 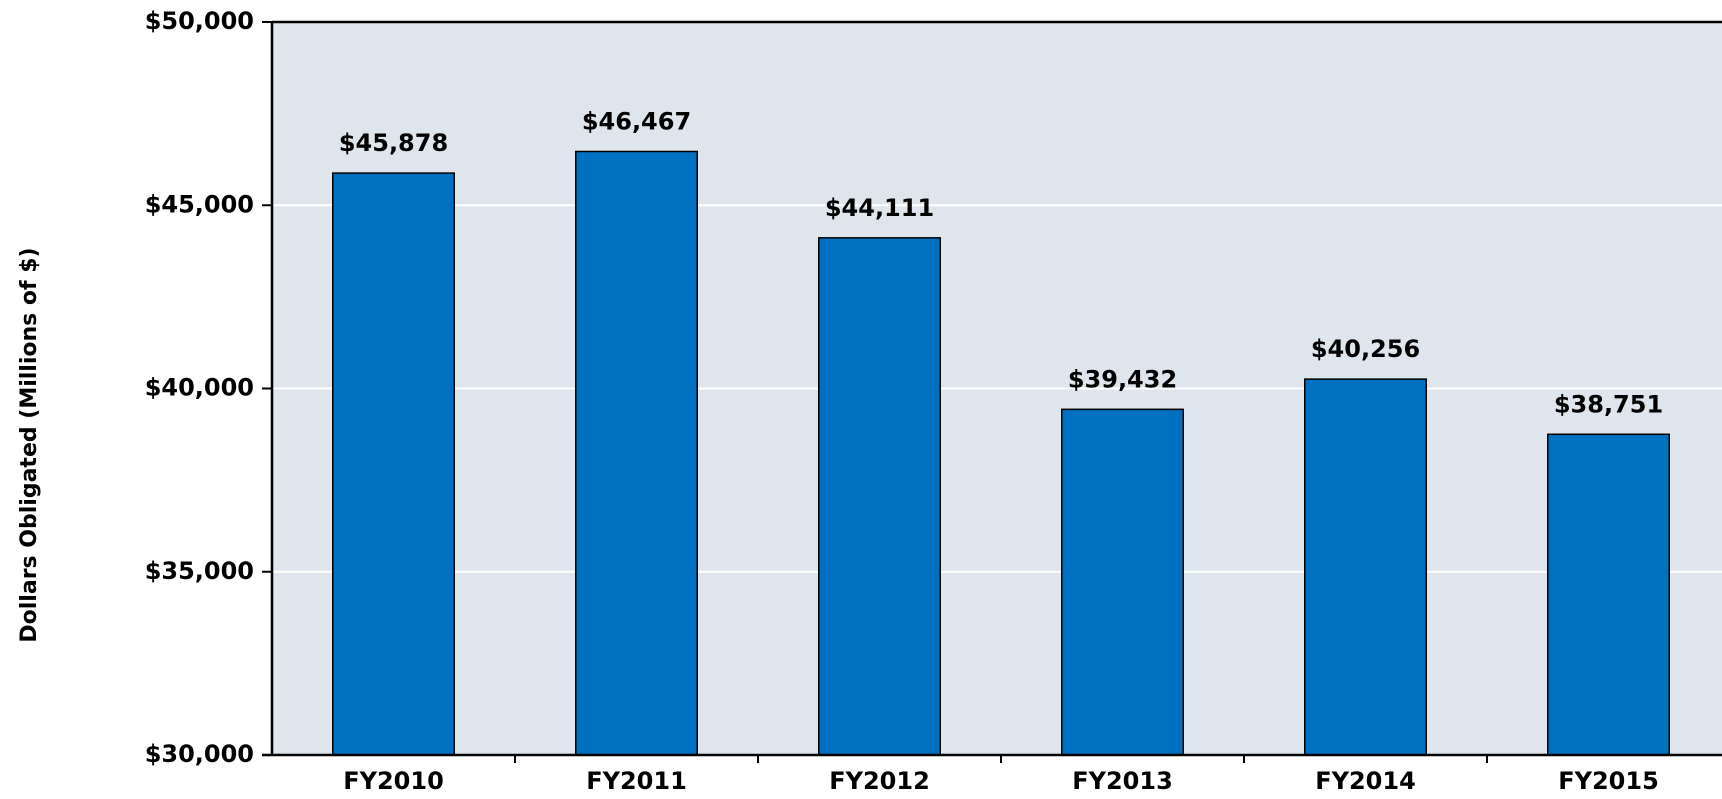 I want to click on y-tick-label: $30,000, so click(x=199, y=754).